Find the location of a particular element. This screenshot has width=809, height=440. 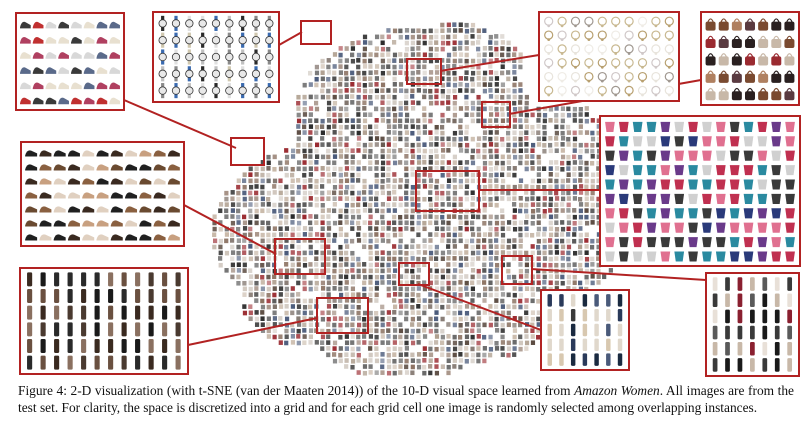

item-handle is located at coordinates (710, 55).